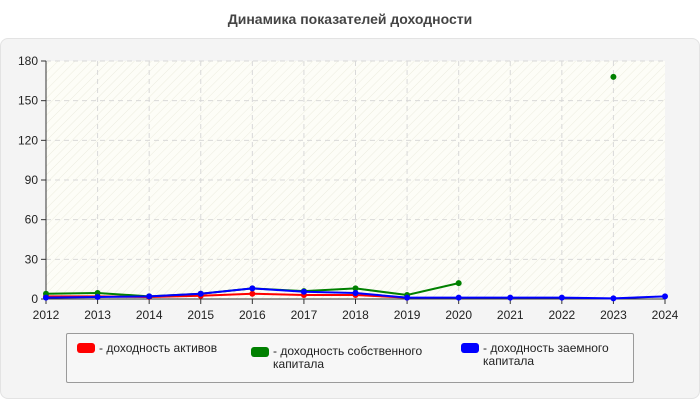 This screenshot has width=700, height=400. I want to click on x-tick-label: 2018, so click(355, 315).